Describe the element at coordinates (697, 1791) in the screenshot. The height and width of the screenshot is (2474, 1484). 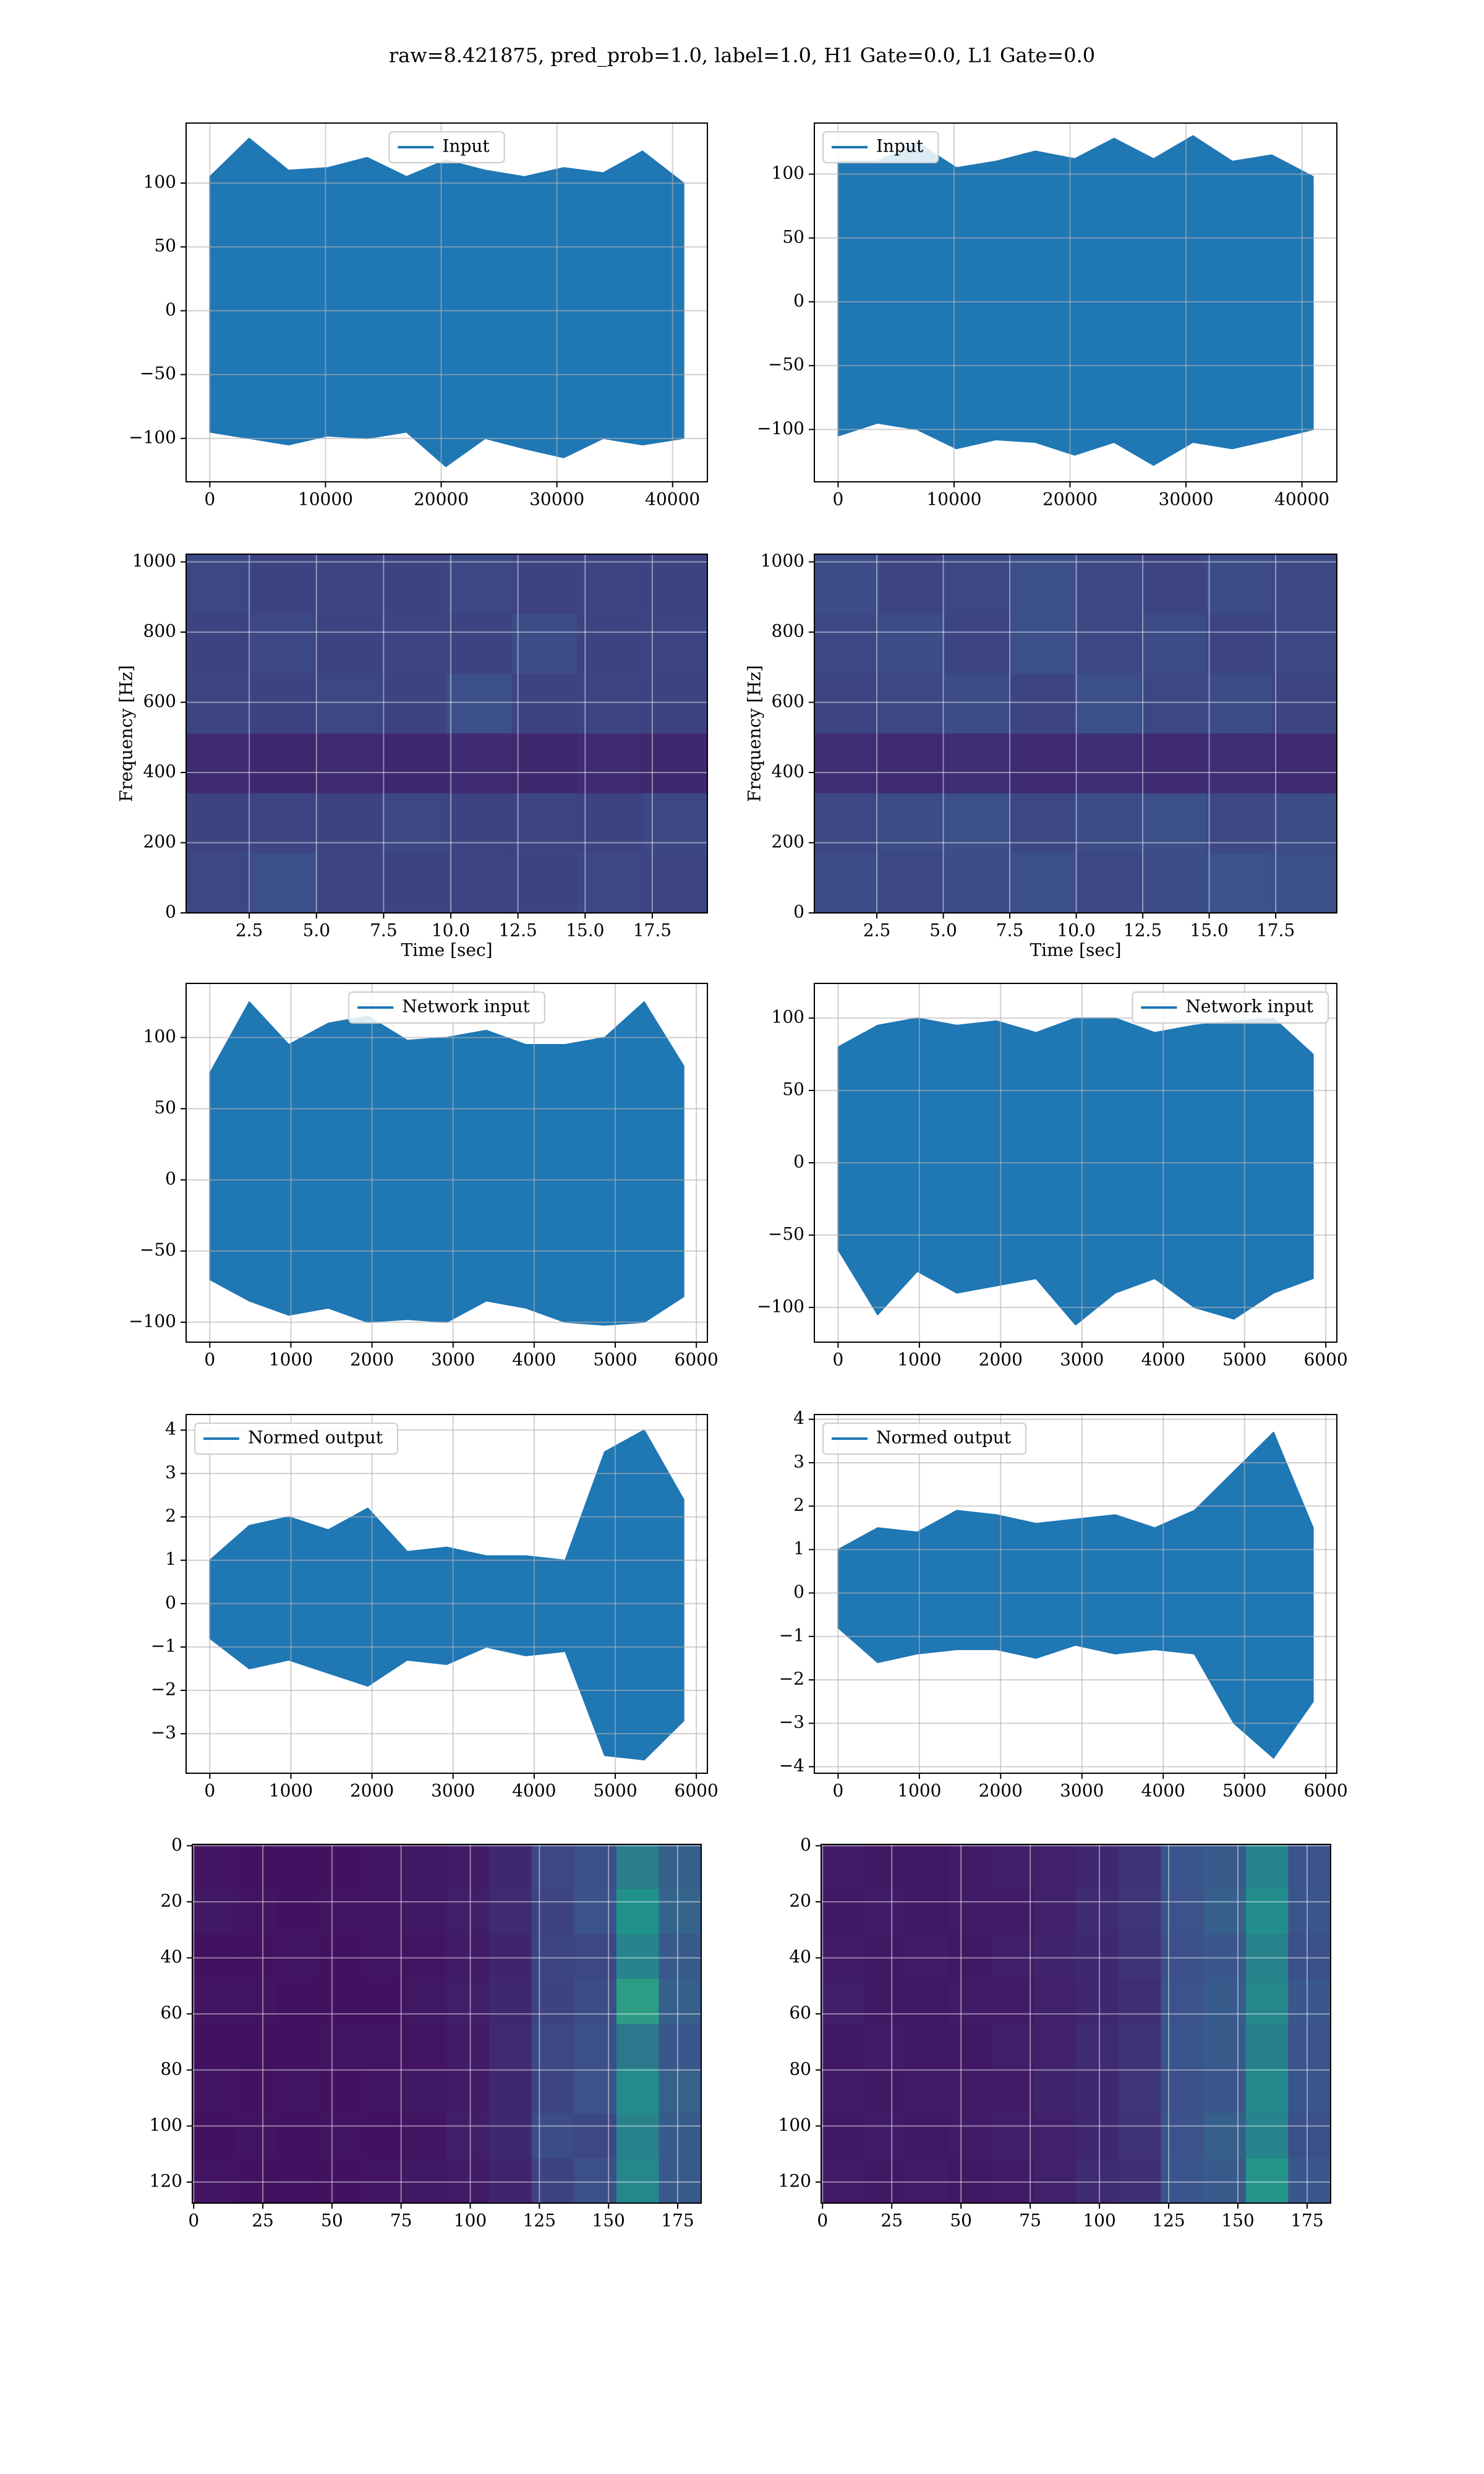
I see `x-tick-label: 6000` at that location.